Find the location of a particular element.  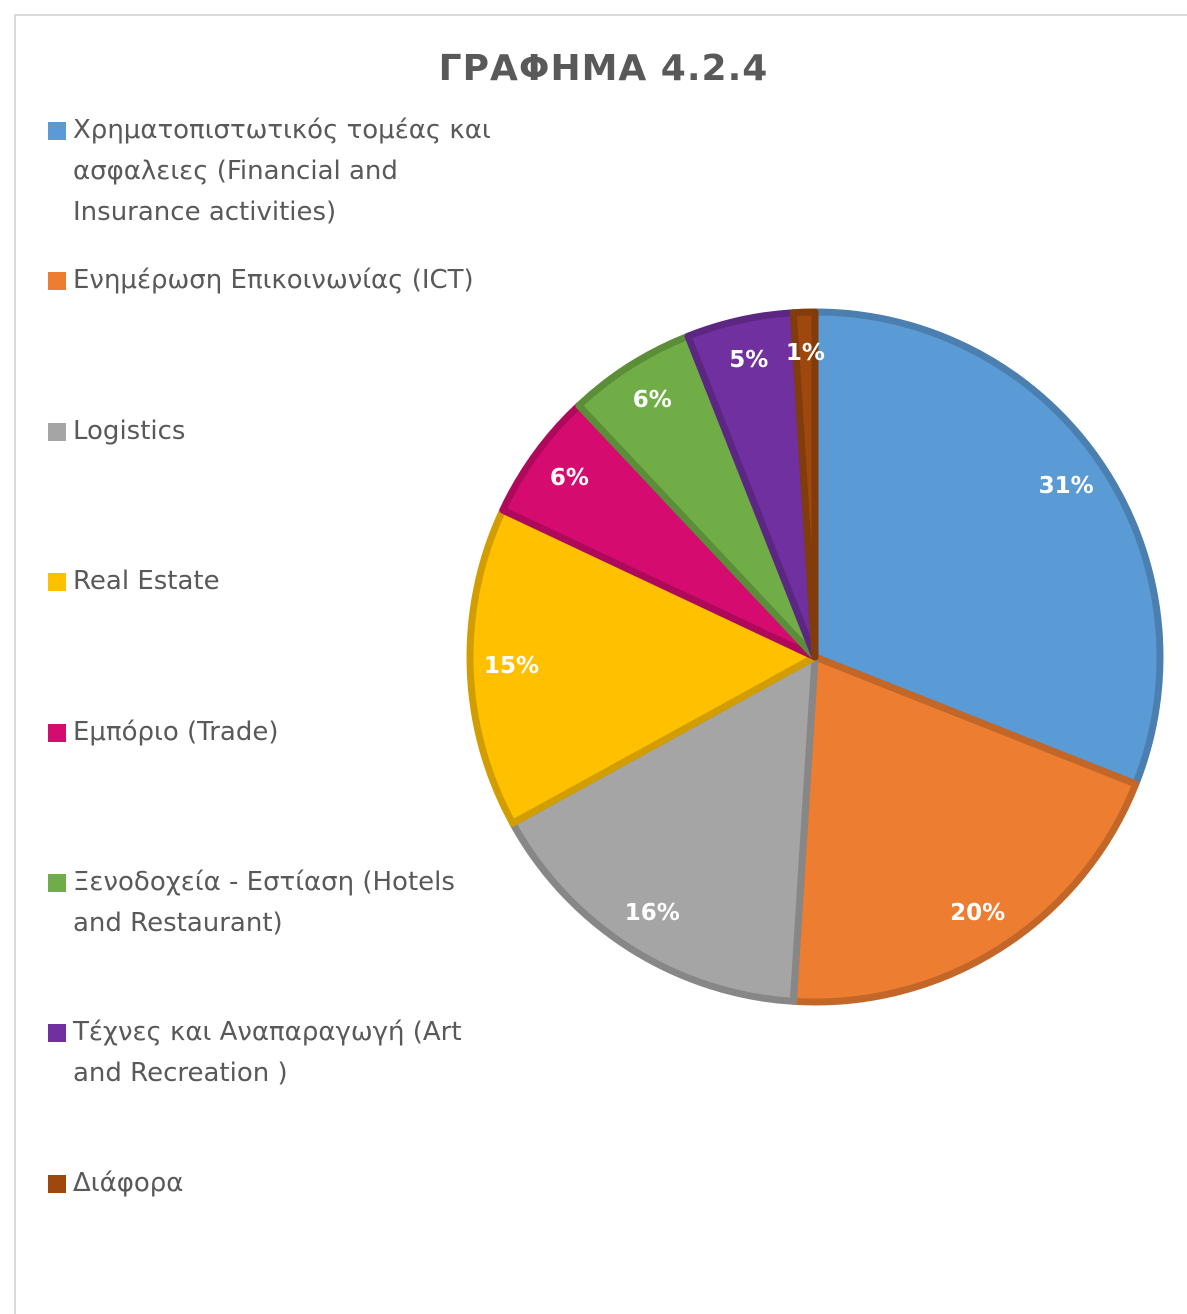

legend-item: Διάφορα is located at coordinates (273, 1183).